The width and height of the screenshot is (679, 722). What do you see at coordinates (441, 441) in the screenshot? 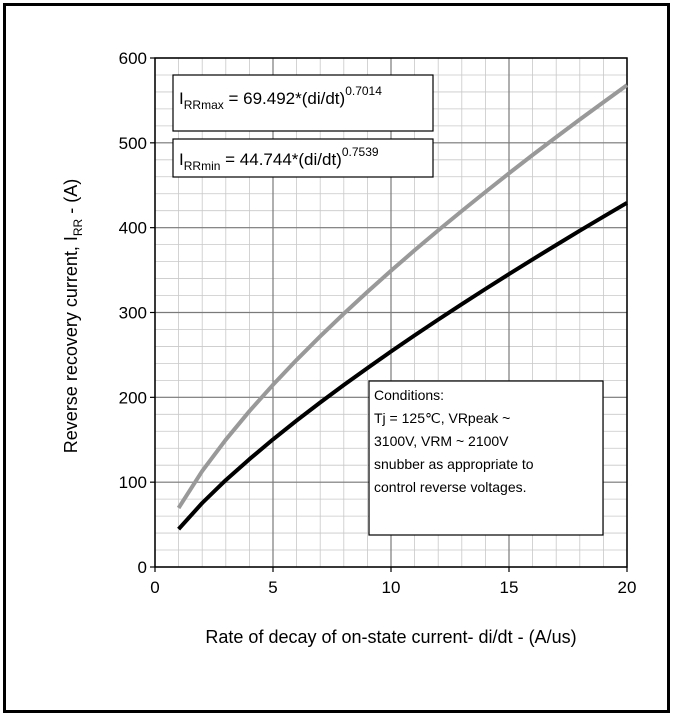
I see `conditions-line: 3100V, VRM ~ 2100V` at bounding box center [441, 441].